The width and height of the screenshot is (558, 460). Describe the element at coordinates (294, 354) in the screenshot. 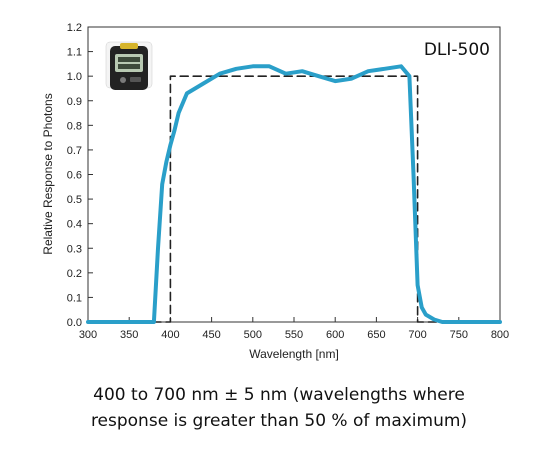

I see `x-axis-title: Wavelength [nm]` at that location.